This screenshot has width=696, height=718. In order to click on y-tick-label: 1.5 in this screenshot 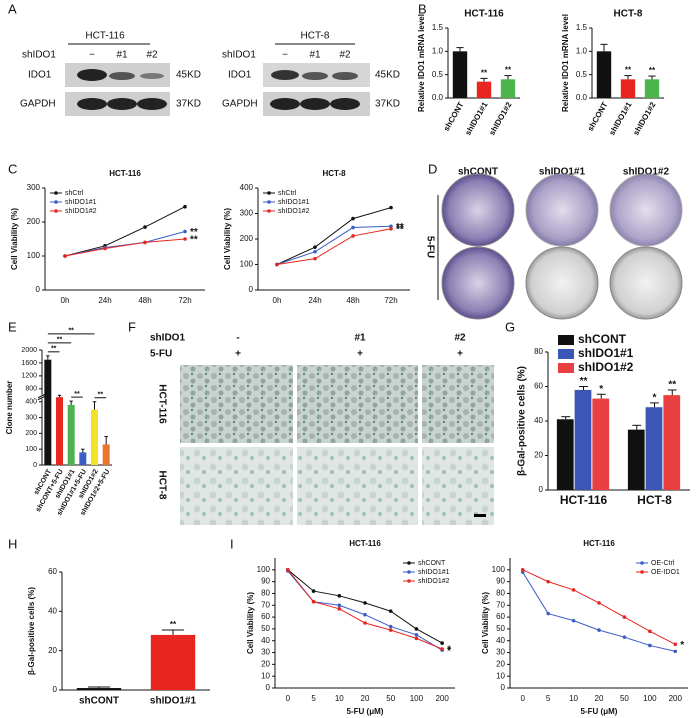, I will do `click(438, 27)`.